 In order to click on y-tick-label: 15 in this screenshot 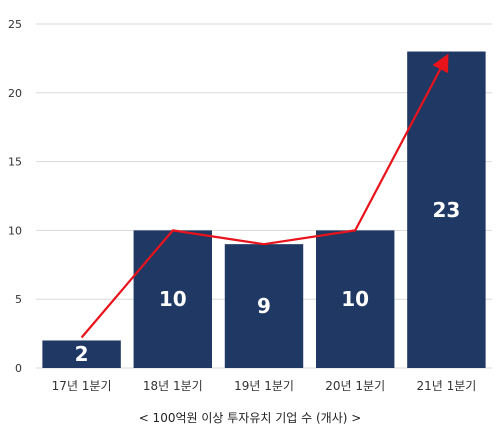, I will do `click(15, 162)`.